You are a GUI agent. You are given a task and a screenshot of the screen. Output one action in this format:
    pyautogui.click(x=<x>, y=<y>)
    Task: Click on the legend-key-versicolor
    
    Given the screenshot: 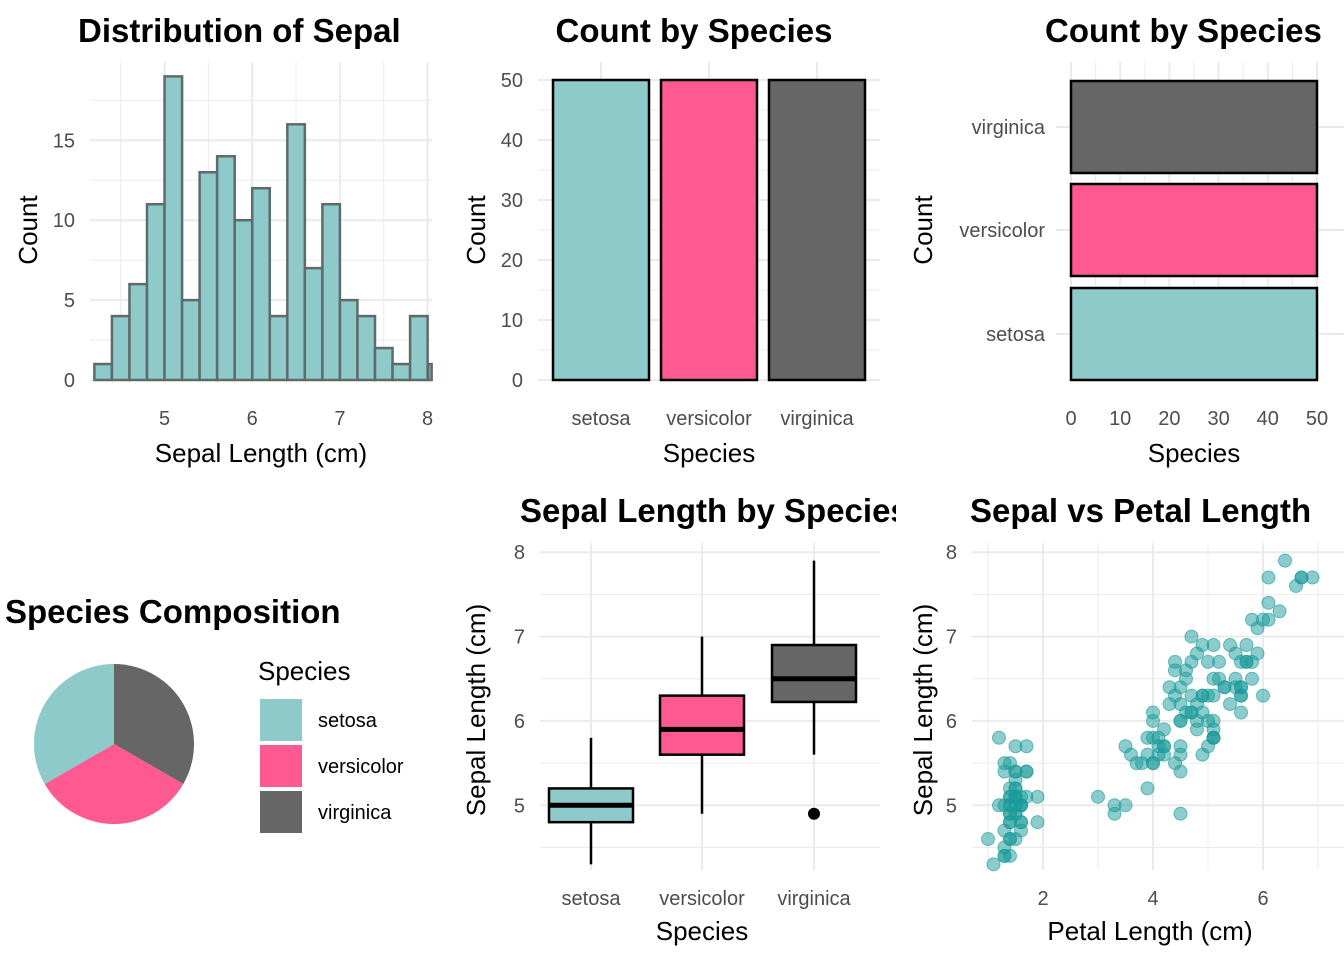 What is the action you would take?
    pyautogui.click(x=281, y=766)
    